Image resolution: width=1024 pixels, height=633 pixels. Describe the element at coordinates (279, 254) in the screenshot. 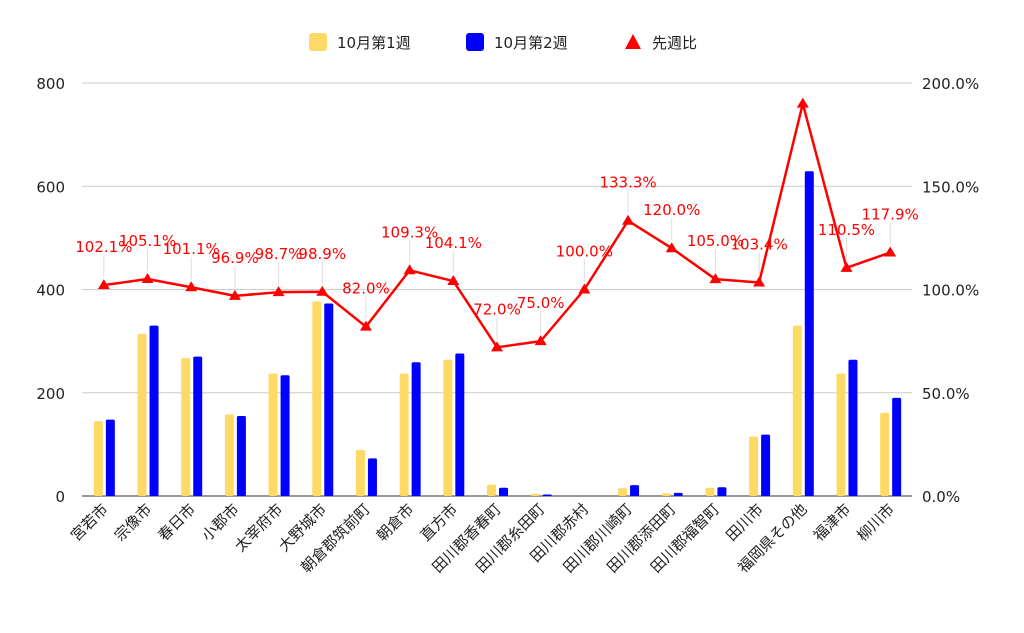

I see `data-label: 98.7%` at that location.